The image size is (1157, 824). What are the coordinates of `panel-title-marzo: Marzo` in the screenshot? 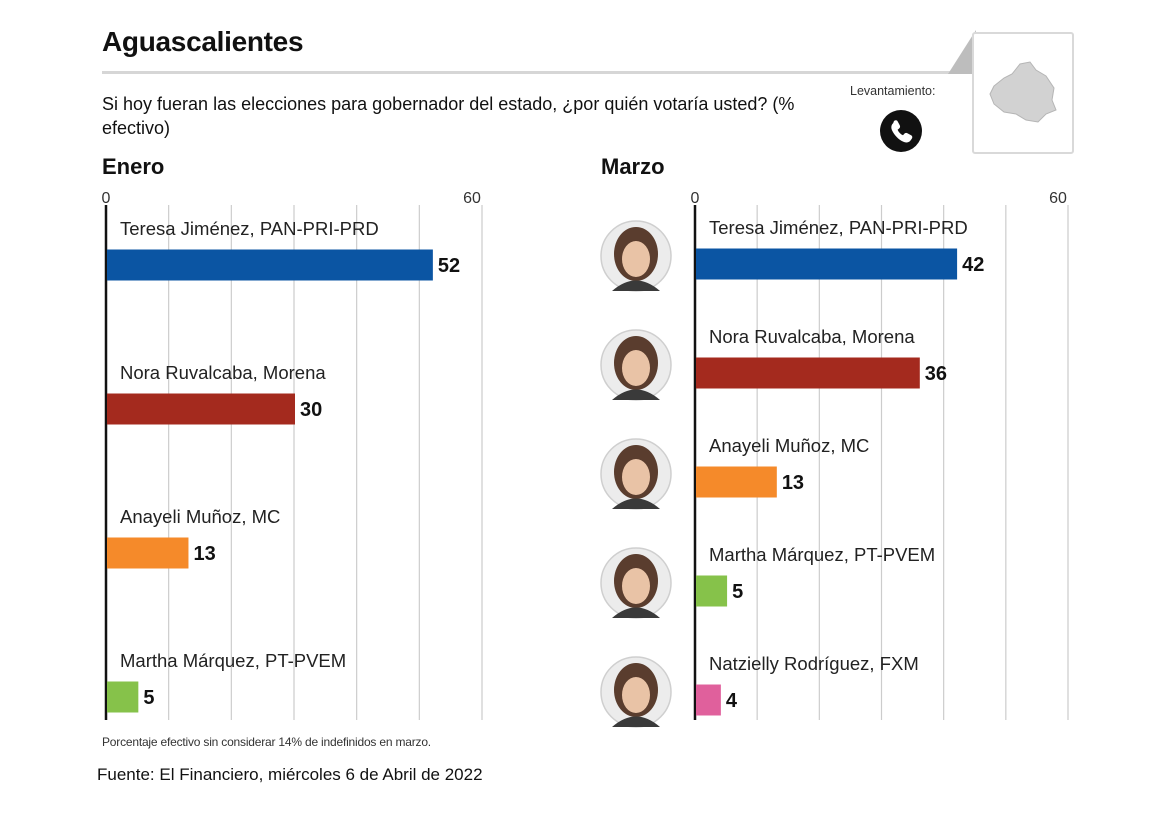 It's located at (633, 166).